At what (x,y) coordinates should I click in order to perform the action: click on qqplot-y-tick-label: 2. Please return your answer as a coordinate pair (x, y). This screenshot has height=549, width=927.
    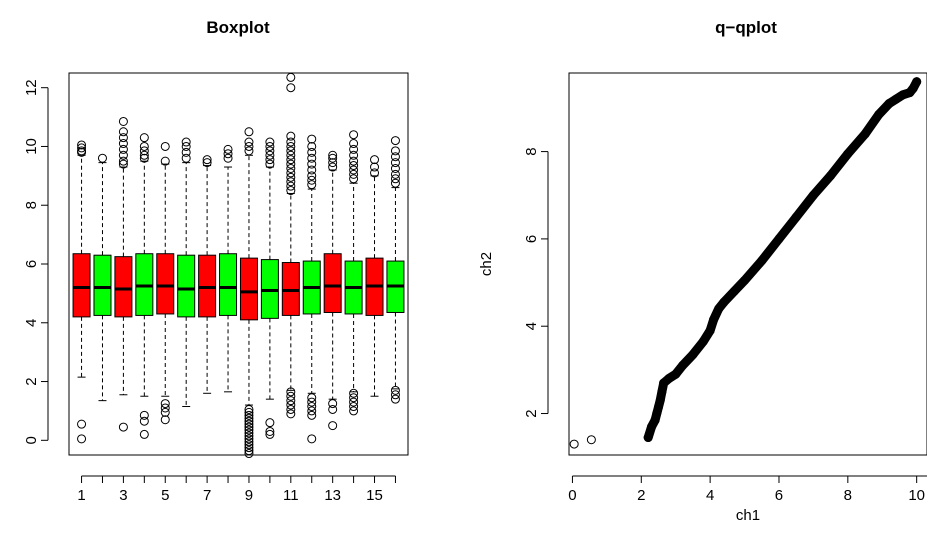
    Looking at the image, I should click on (531, 413).